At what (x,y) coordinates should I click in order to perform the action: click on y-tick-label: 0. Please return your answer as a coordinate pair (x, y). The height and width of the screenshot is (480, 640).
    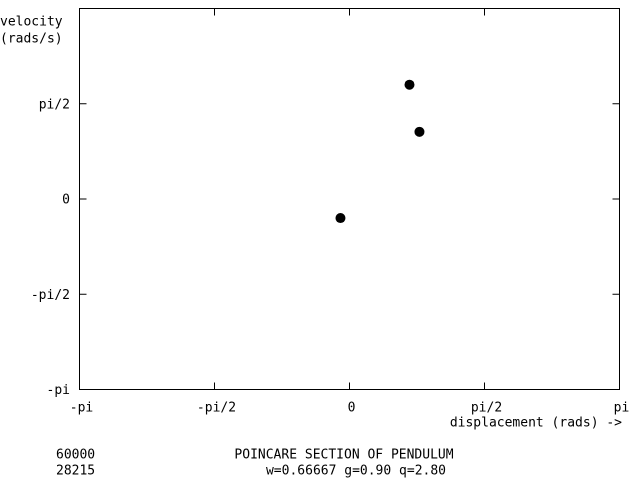
    Looking at the image, I should click on (66, 200).